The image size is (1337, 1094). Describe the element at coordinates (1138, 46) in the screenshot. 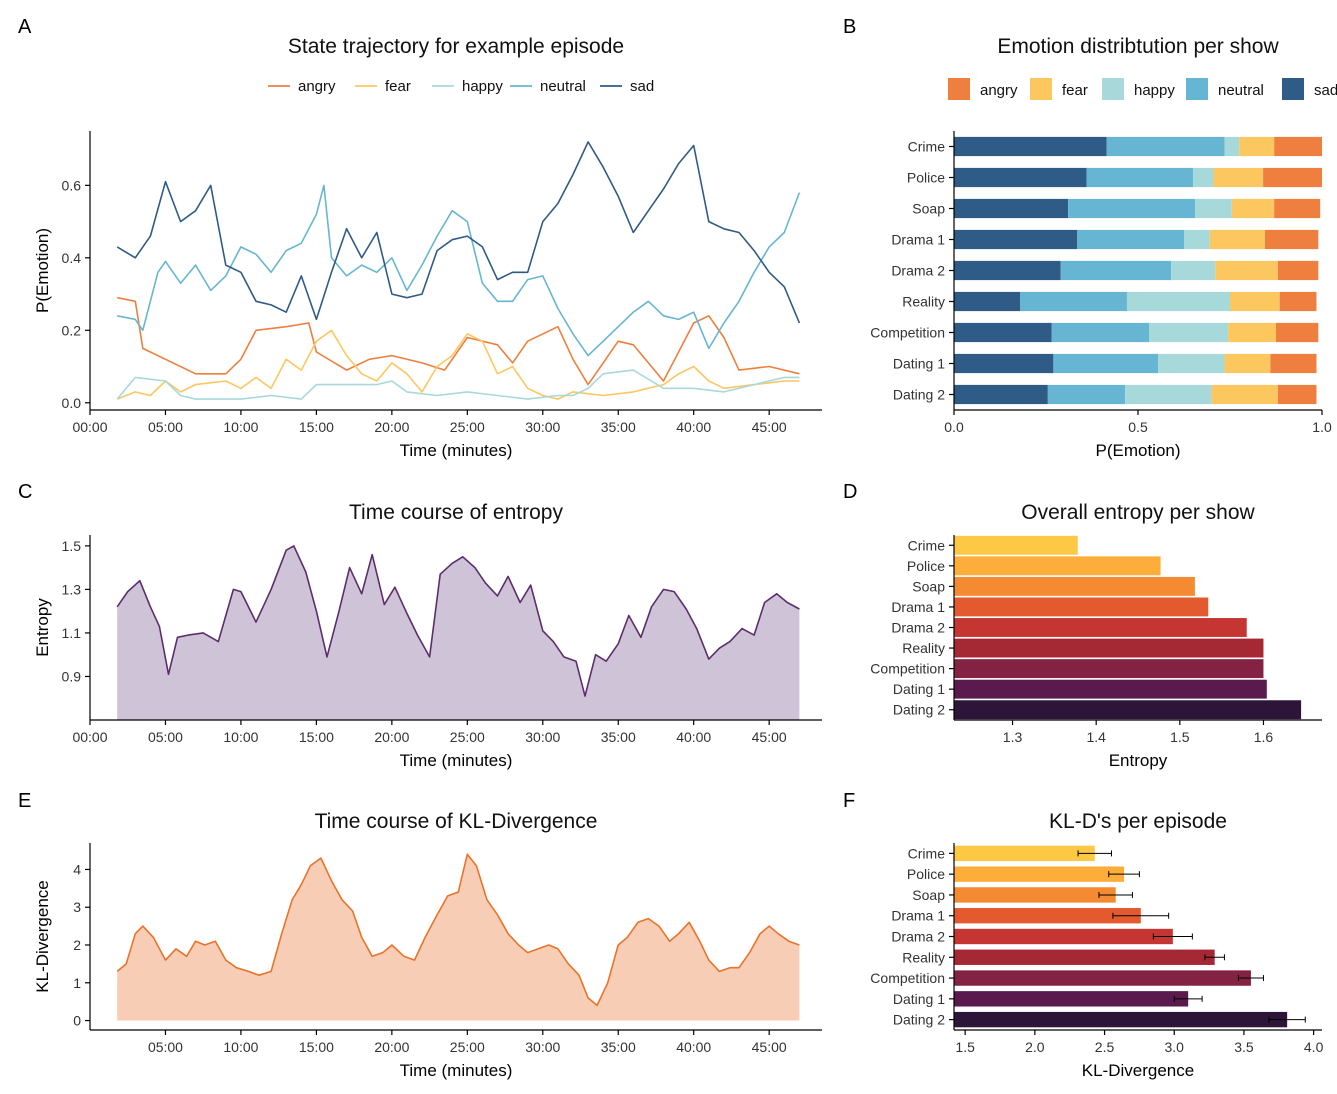

I see `chart-title: Emotion distribtution per show` at that location.